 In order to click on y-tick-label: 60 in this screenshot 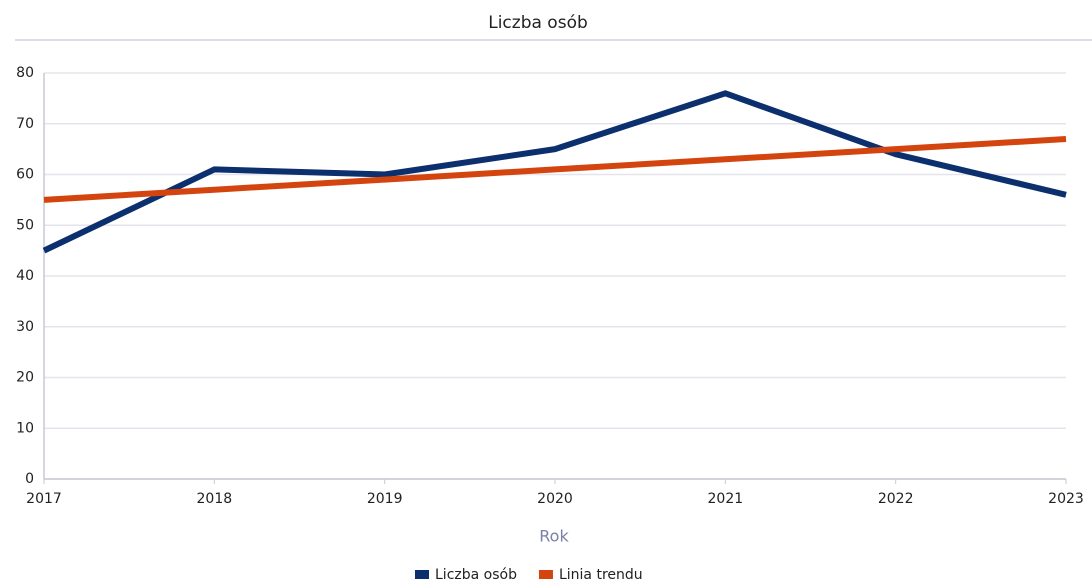, I will do `click(25, 175)`.